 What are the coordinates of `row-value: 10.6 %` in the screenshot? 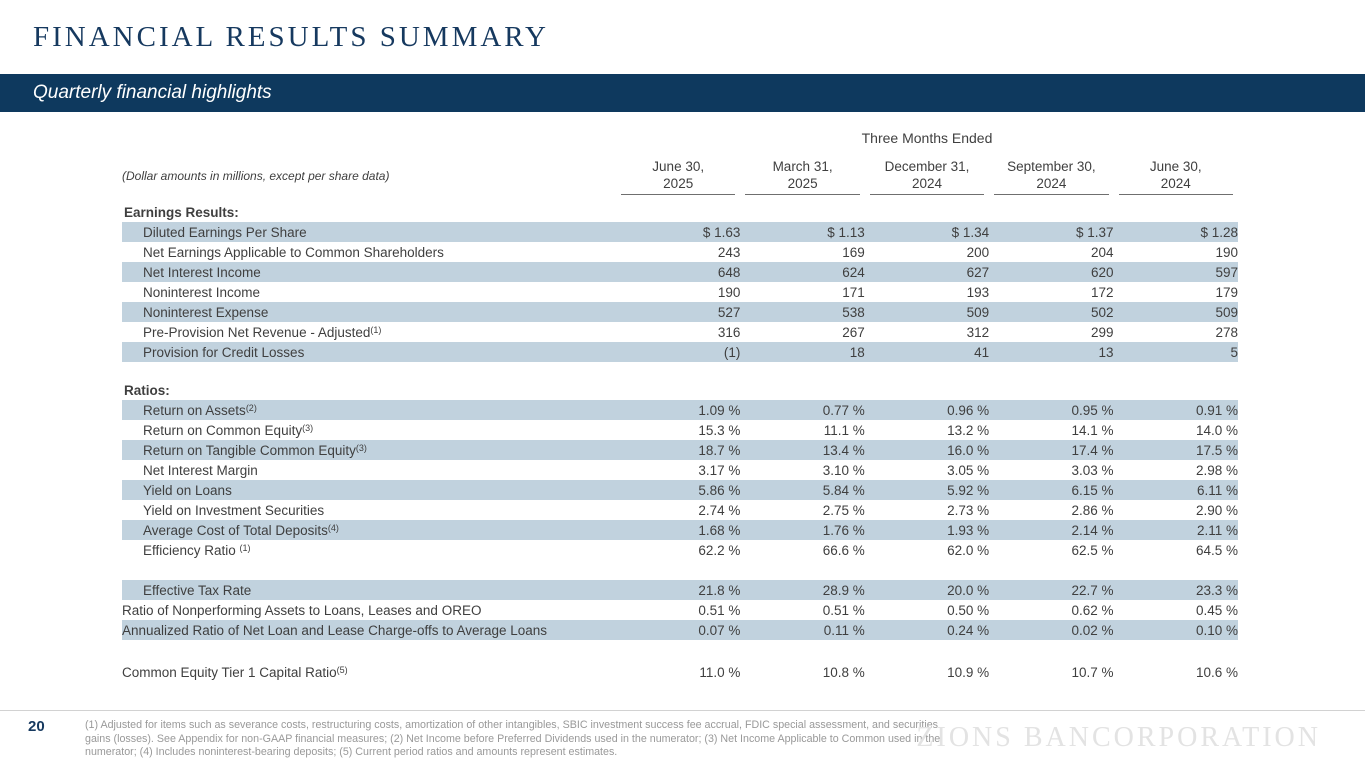 It's located at (1216, 672).